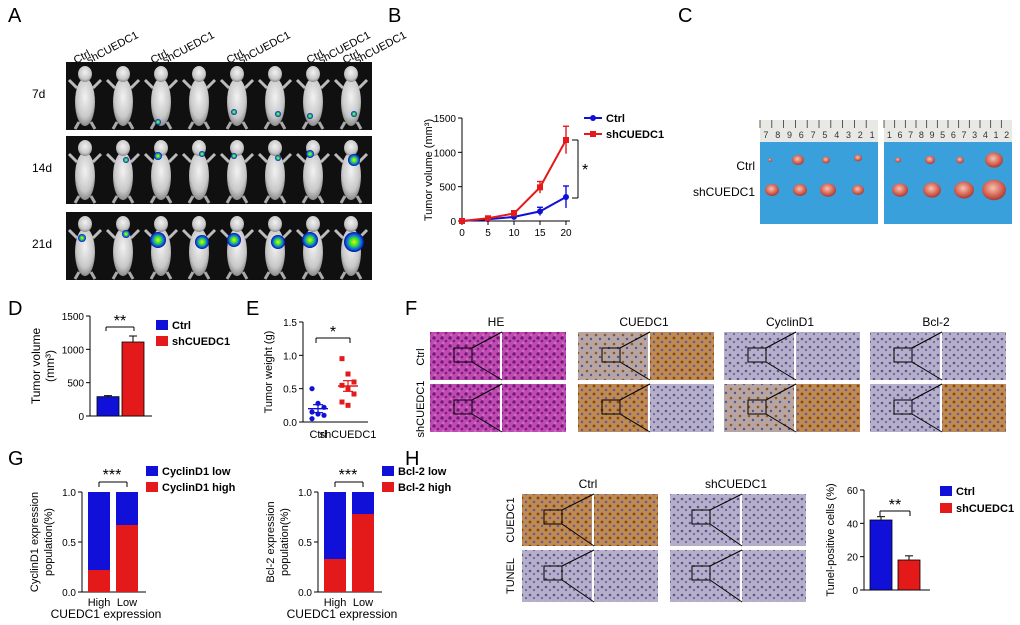 The height and width of the screenshot is (625, 1020). Describe the element at coordinates (540, 233) in the screenshot. I see `x-tick-label: 15` at that location.